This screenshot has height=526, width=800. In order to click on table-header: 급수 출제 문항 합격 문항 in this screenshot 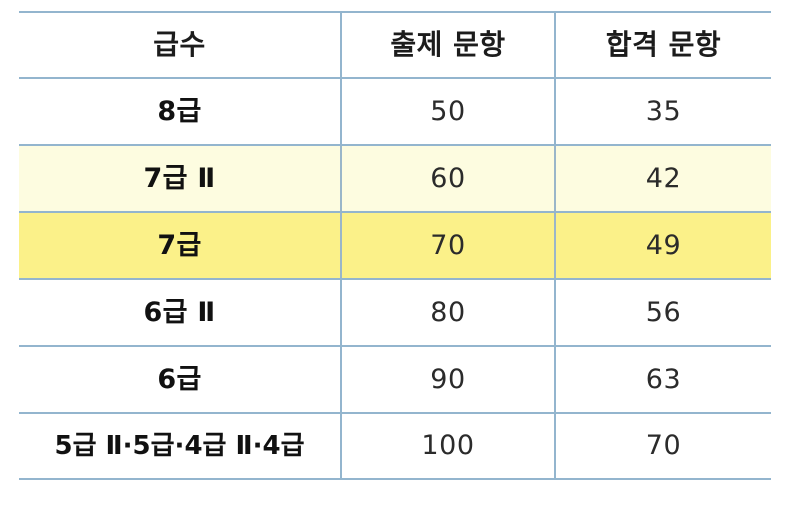, I will do `click(395, 45)`.